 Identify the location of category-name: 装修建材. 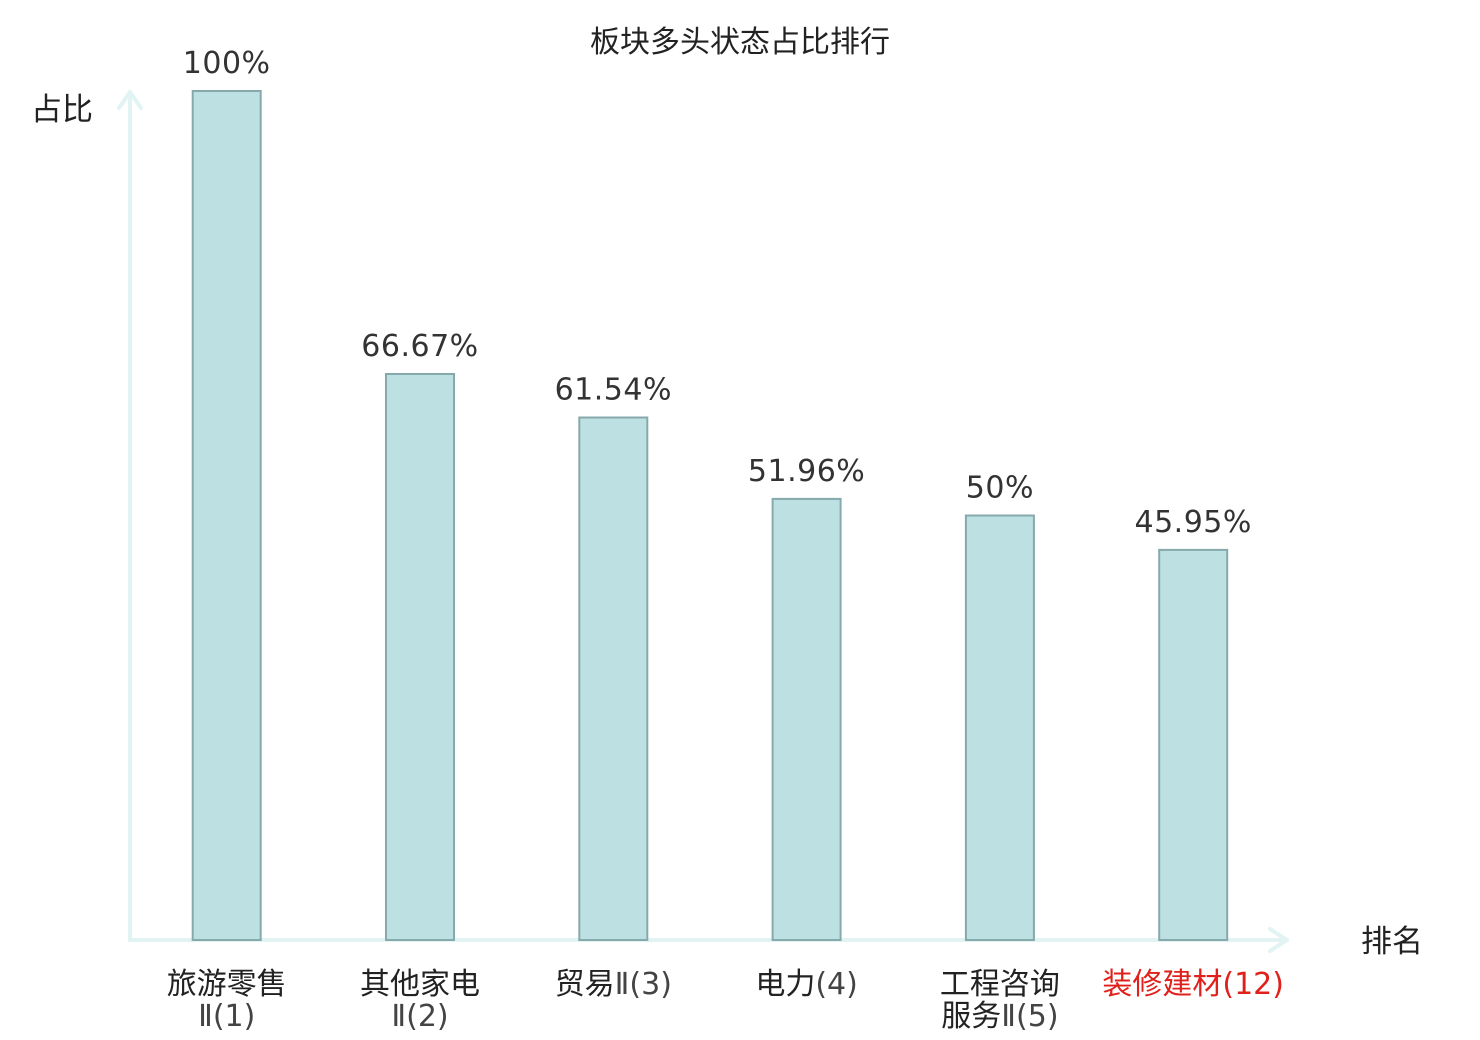
(1162, 984).